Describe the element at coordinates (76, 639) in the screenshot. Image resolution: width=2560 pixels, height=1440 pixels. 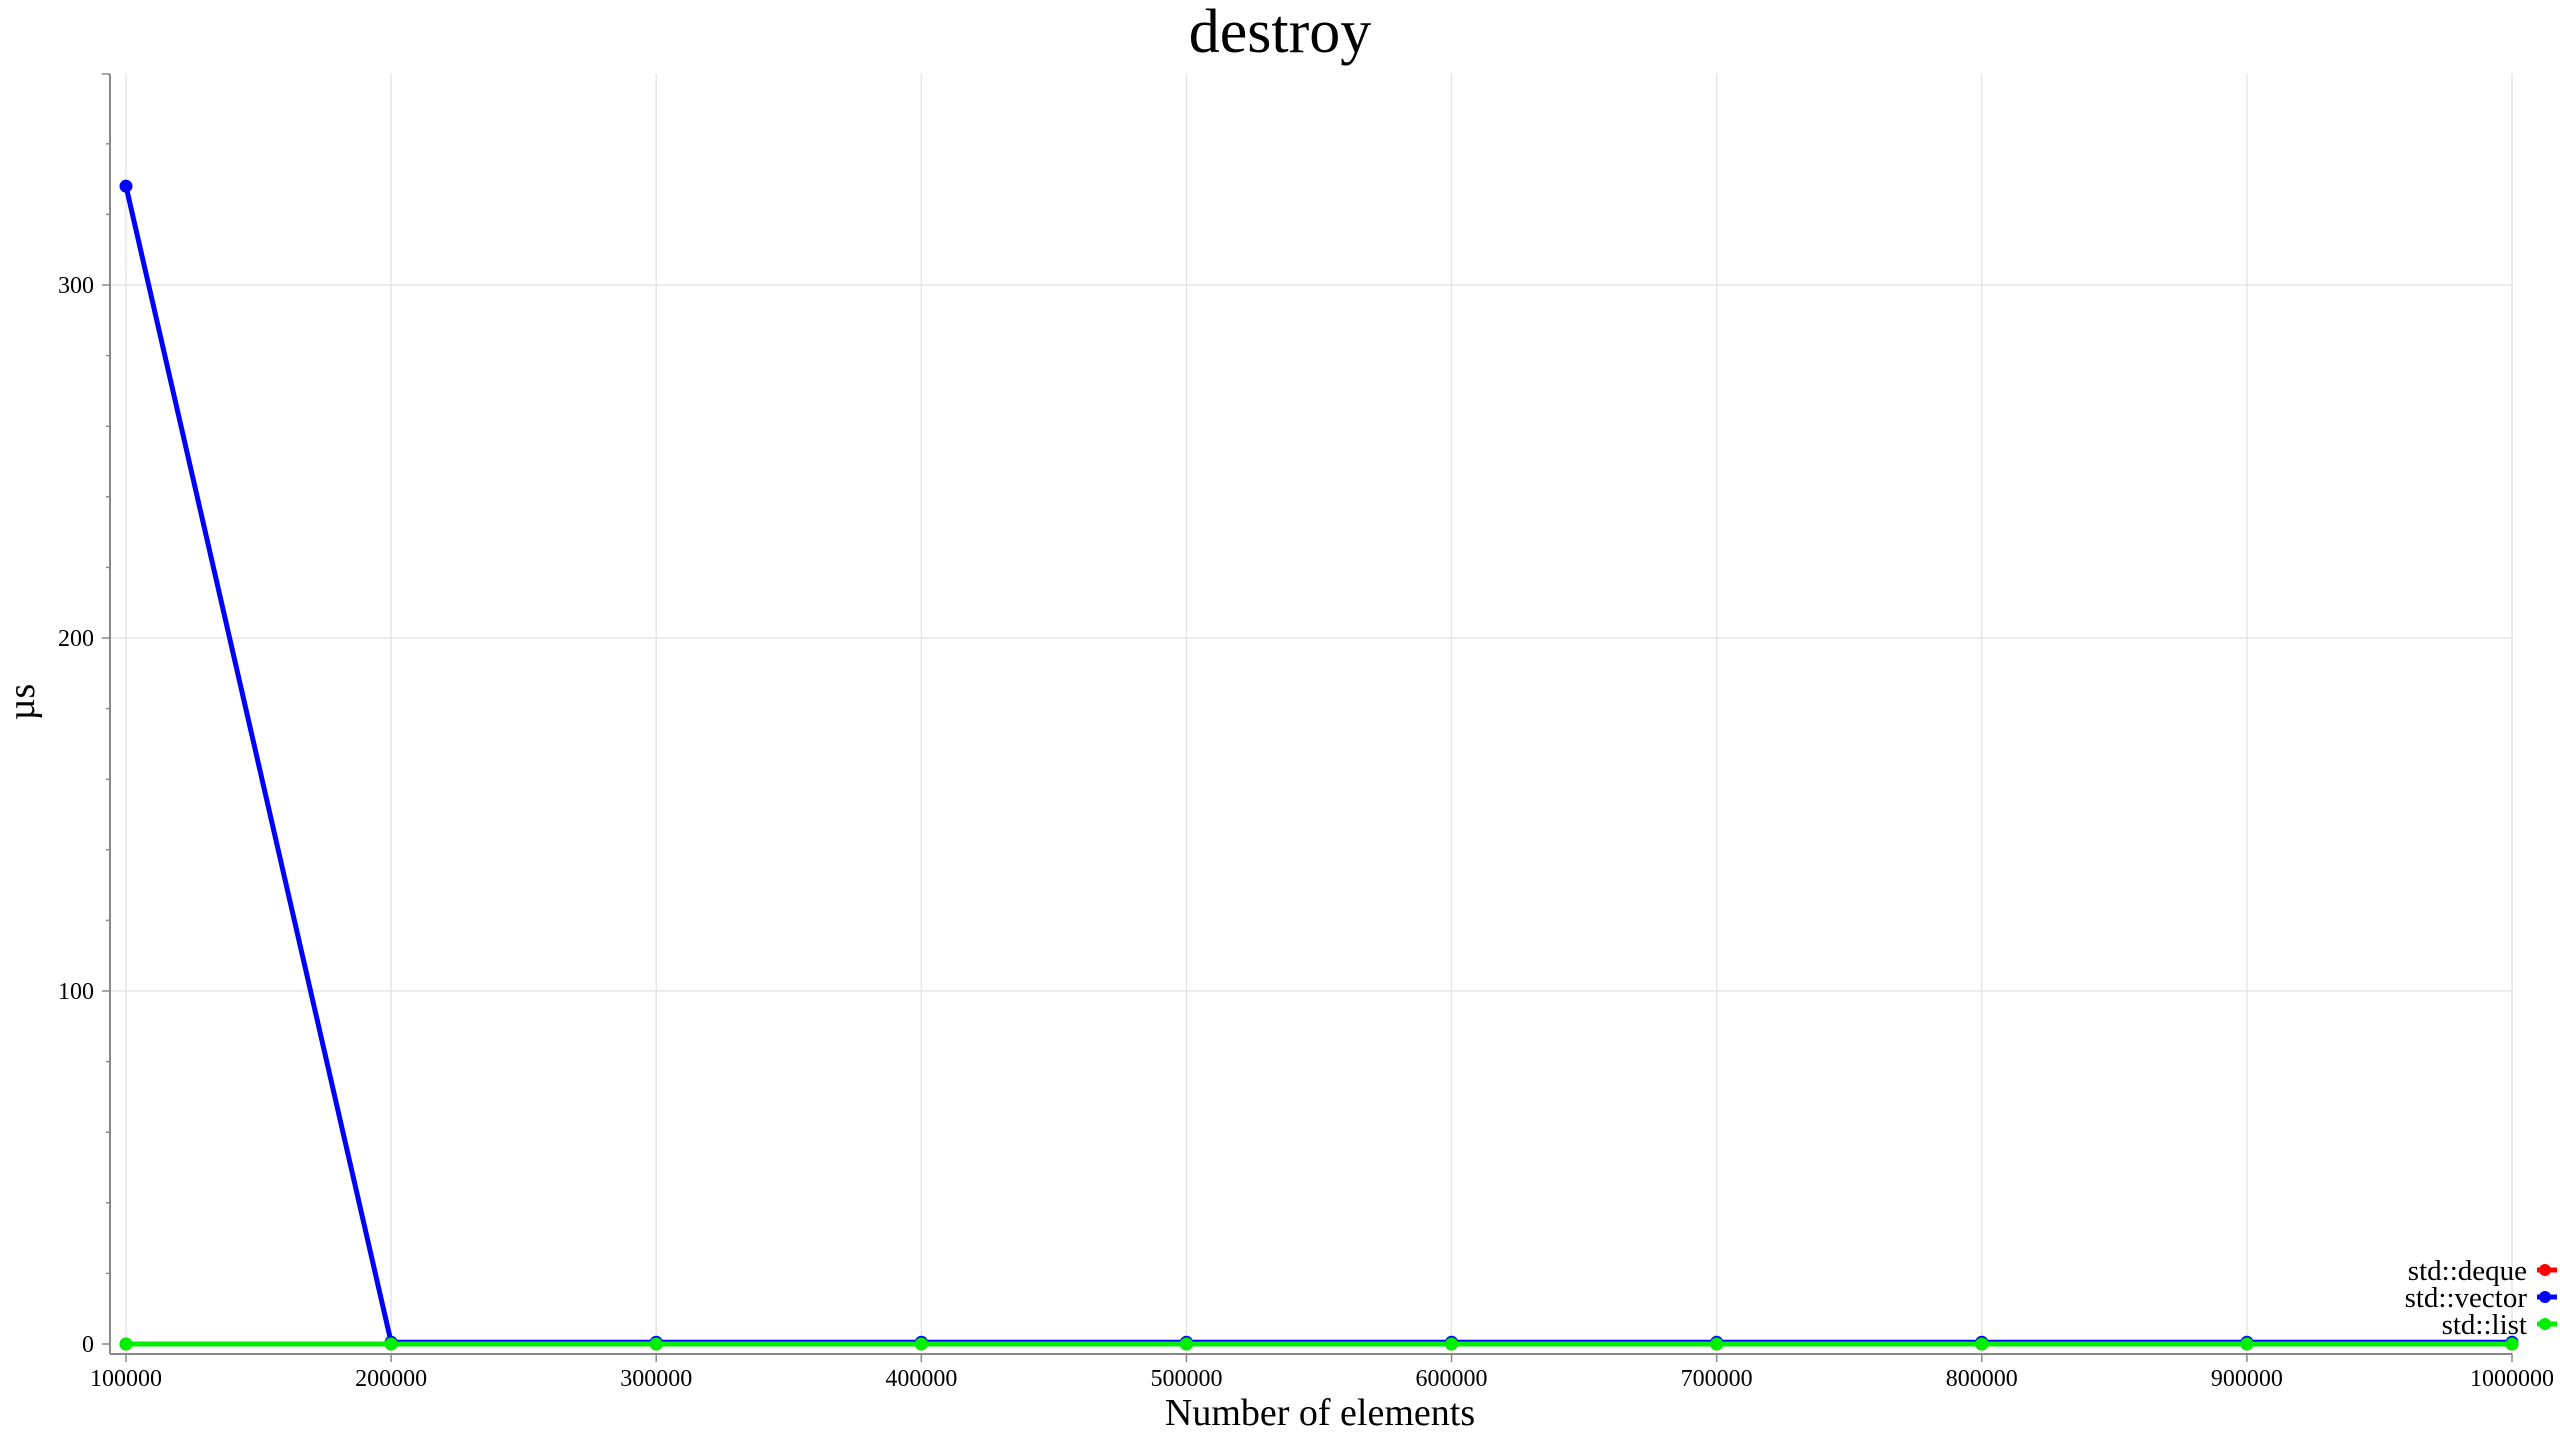
I see `y-tick-label: 200` at that location.